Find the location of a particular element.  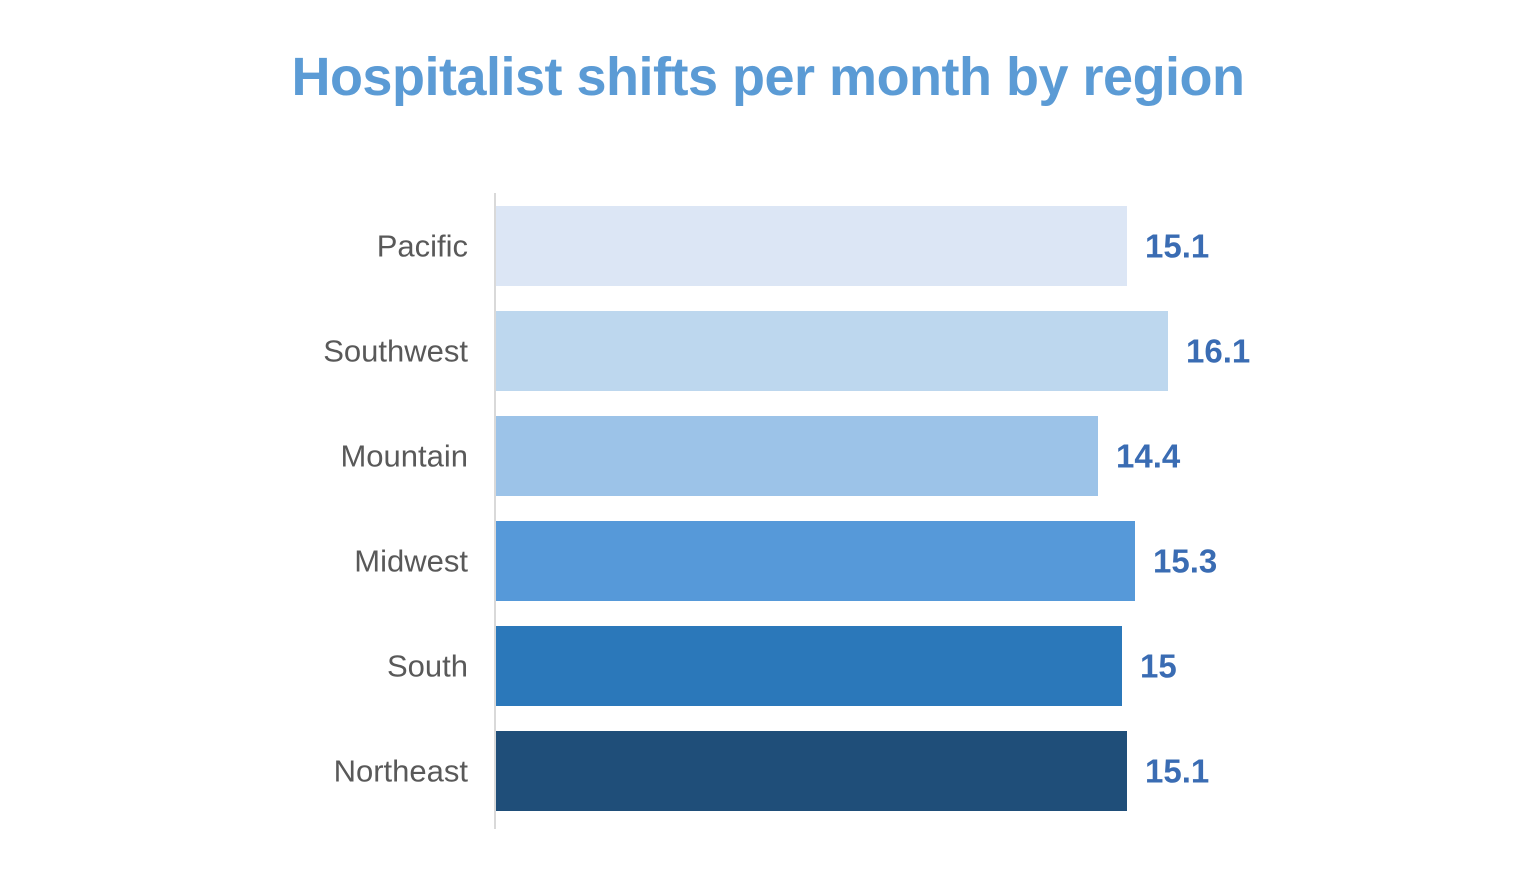

bar-value-mountain: 14.4 is located at coordinates (1148, 455).